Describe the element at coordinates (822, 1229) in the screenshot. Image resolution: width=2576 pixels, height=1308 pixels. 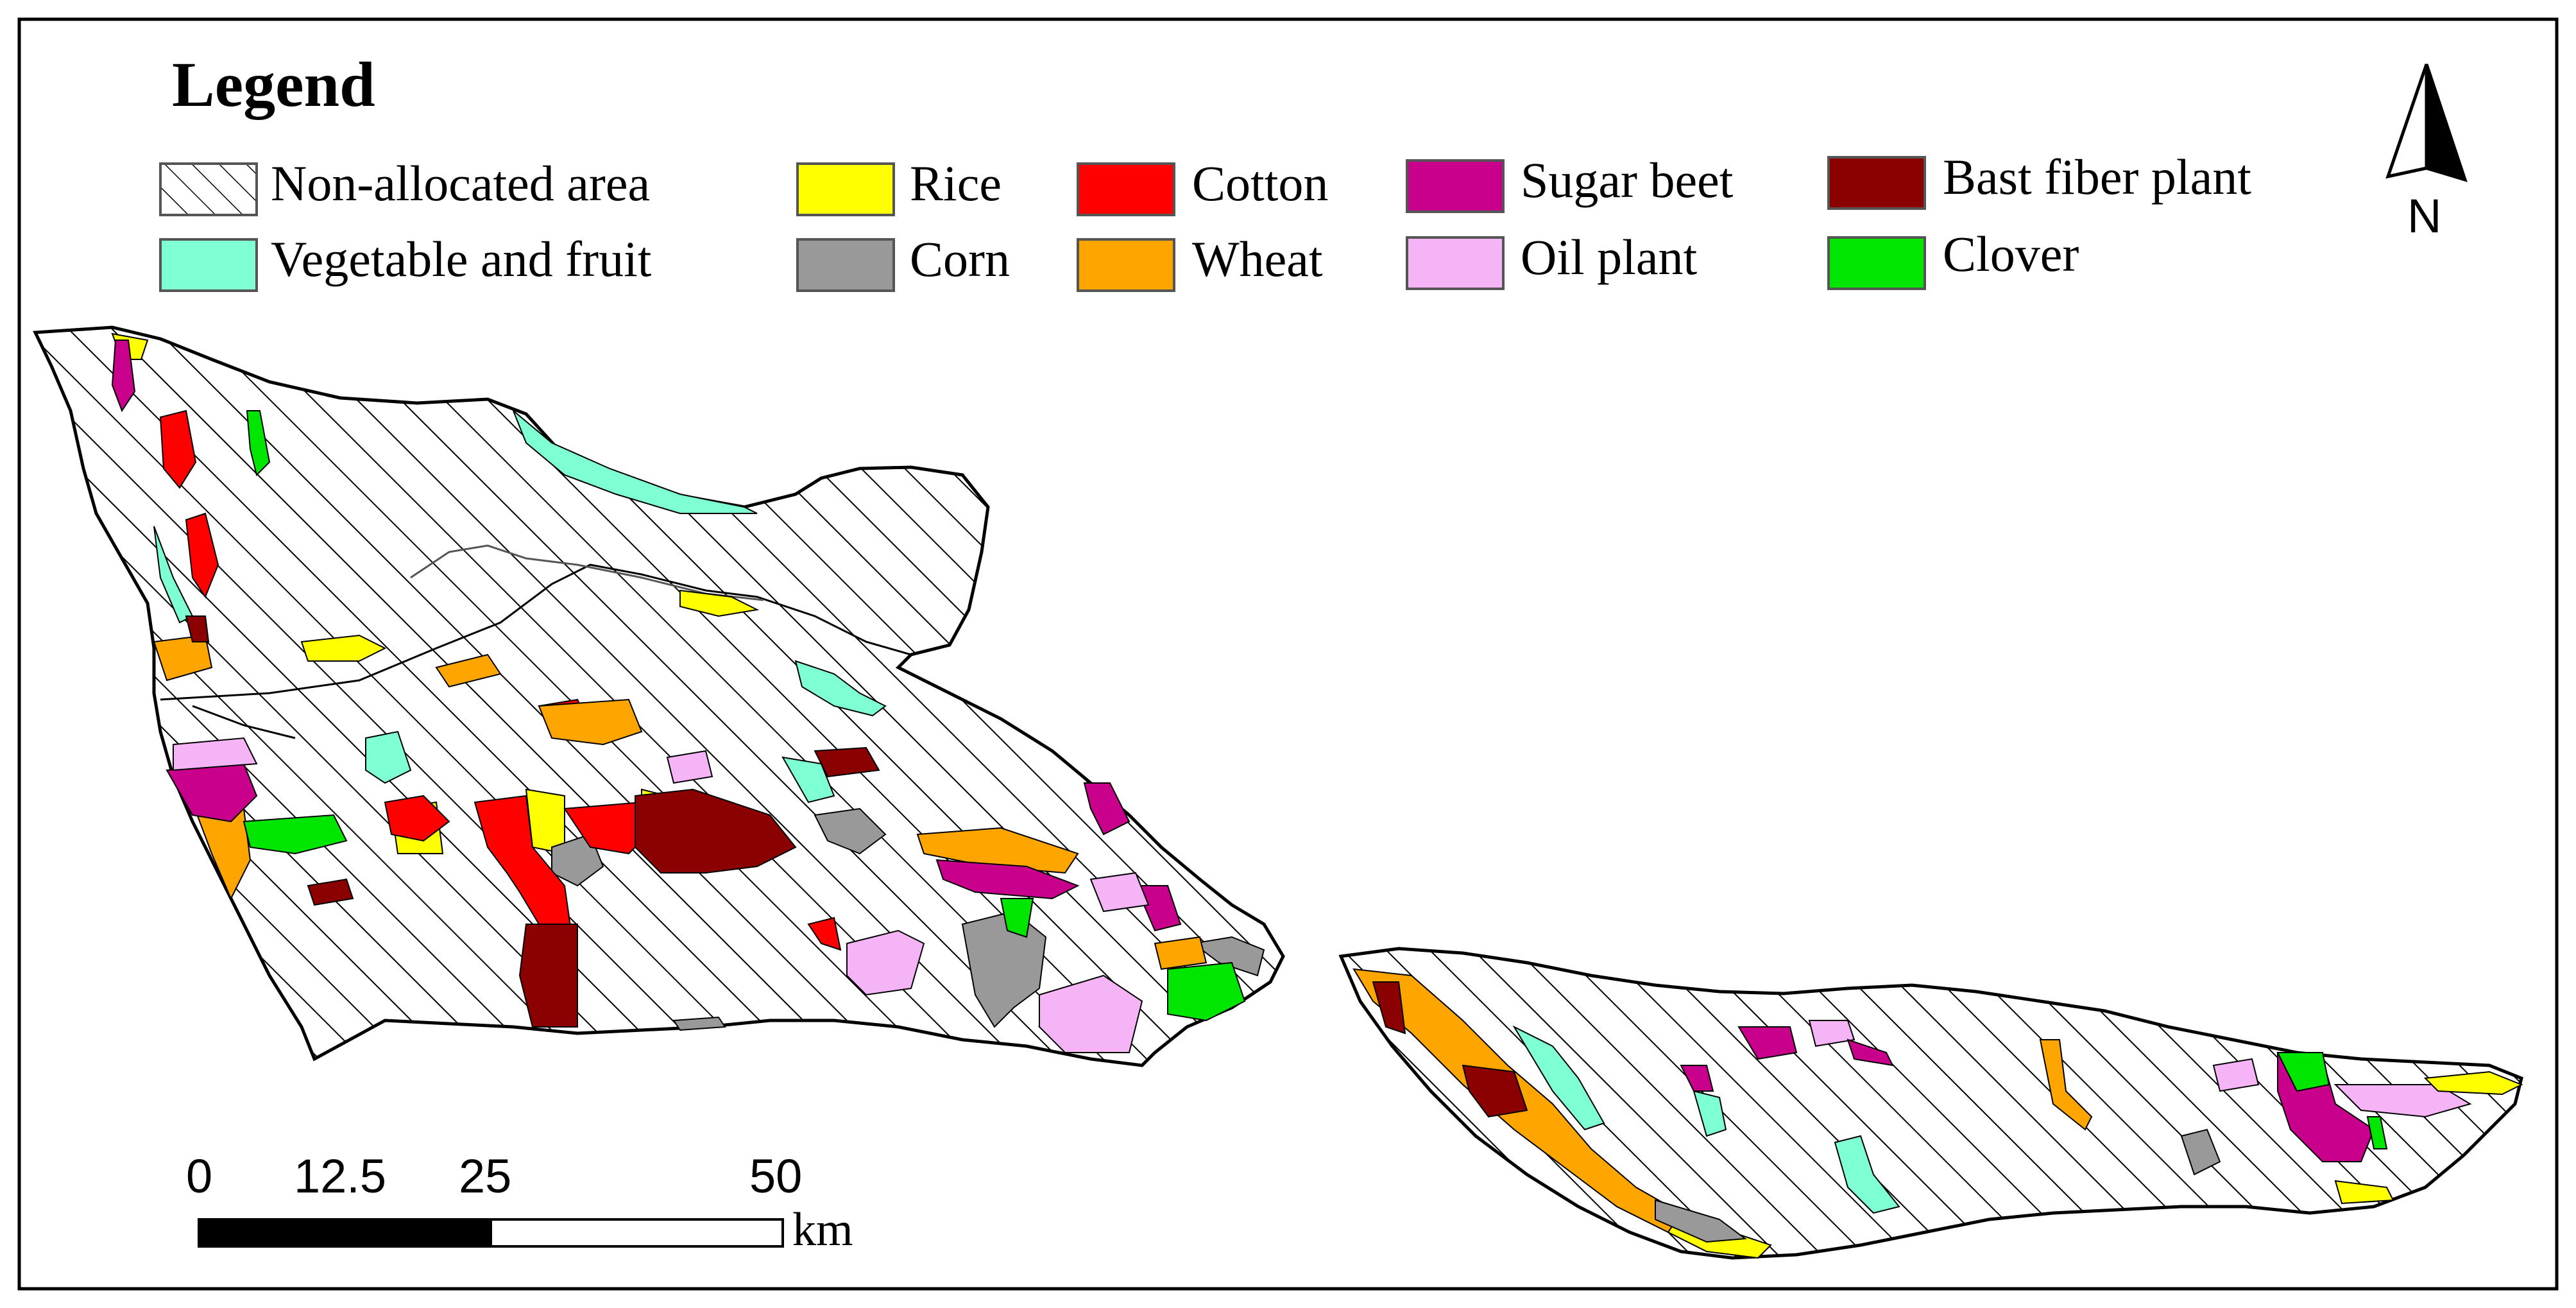
I see `scale-unit: km` at that location.